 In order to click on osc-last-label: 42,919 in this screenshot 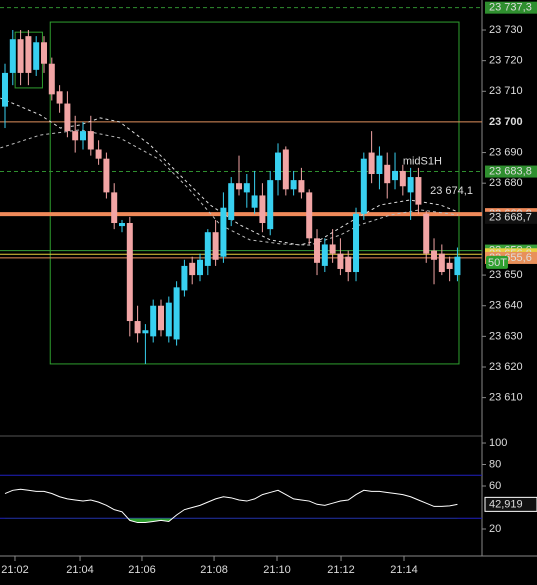, I will do `click(506, 504)`.